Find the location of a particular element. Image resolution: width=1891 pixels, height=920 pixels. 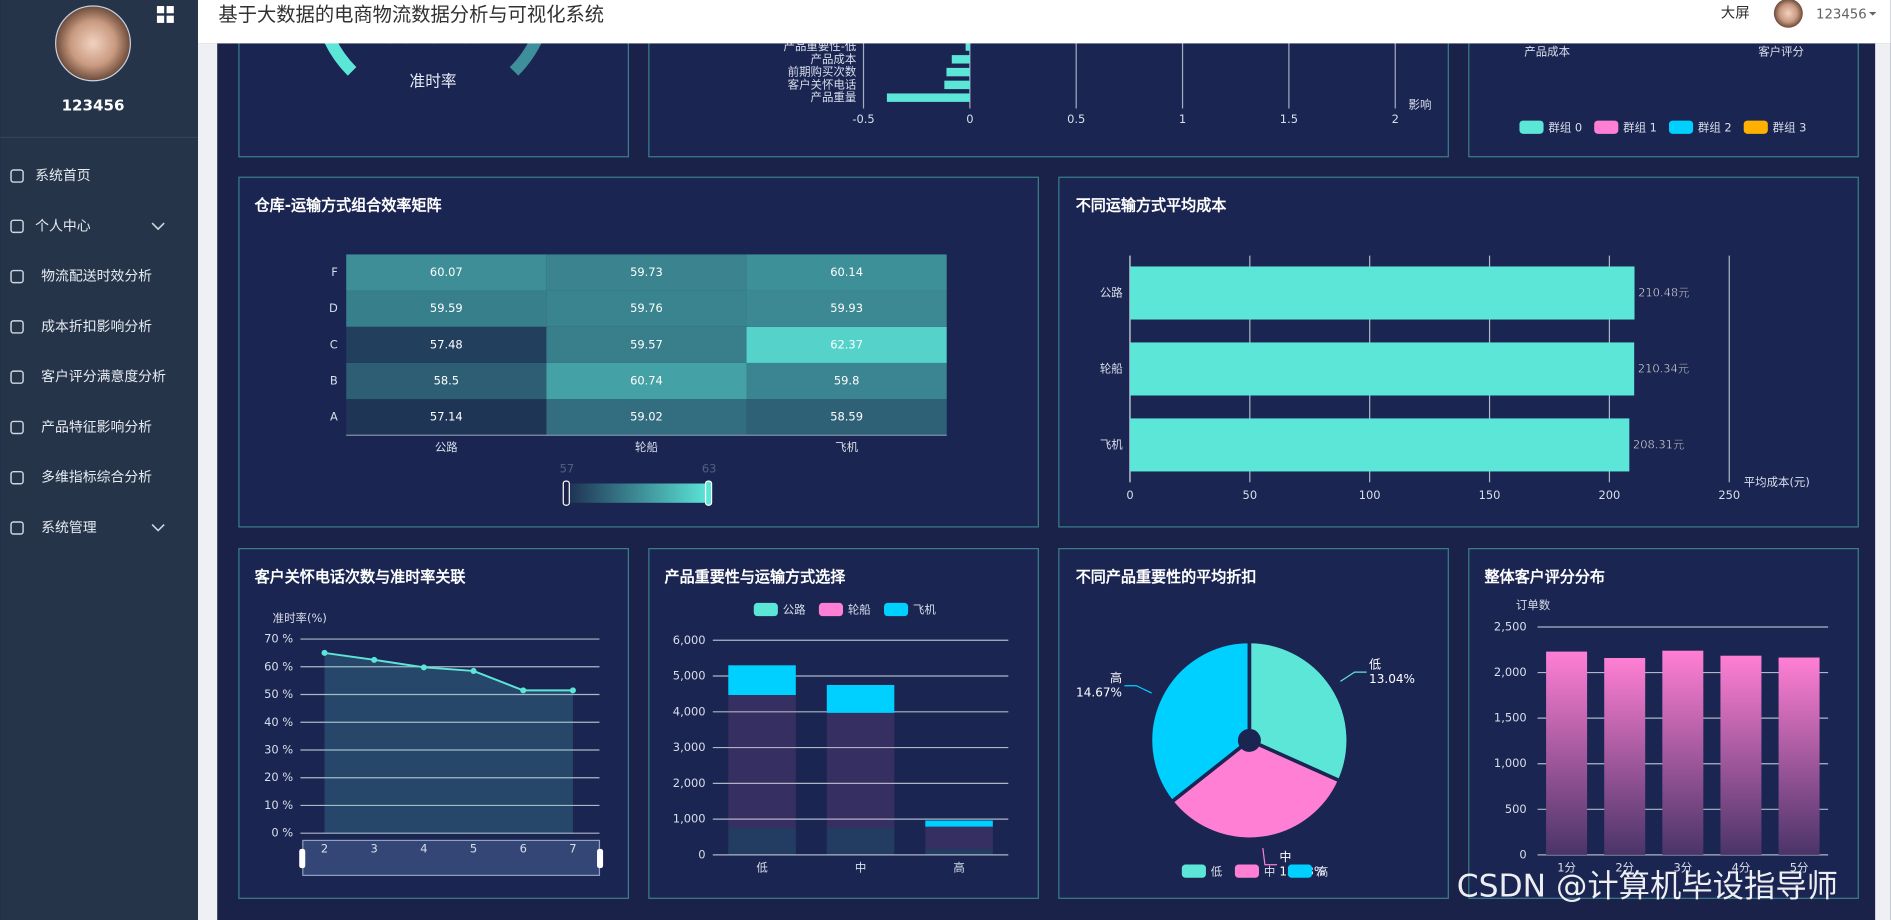

y-tick-label: 产品成本 is located at coordinates (834, 59).